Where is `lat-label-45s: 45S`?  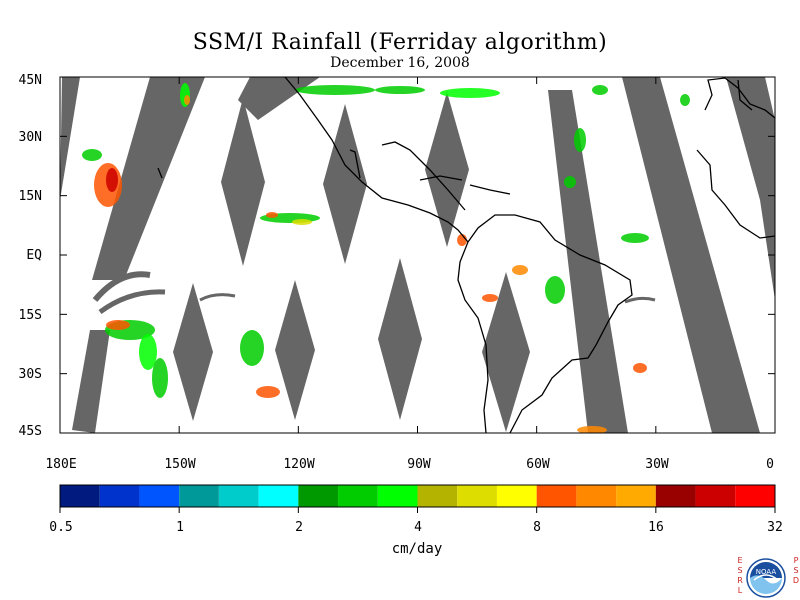 lat-label-45s: 45S is located at coordinates (30, 431).